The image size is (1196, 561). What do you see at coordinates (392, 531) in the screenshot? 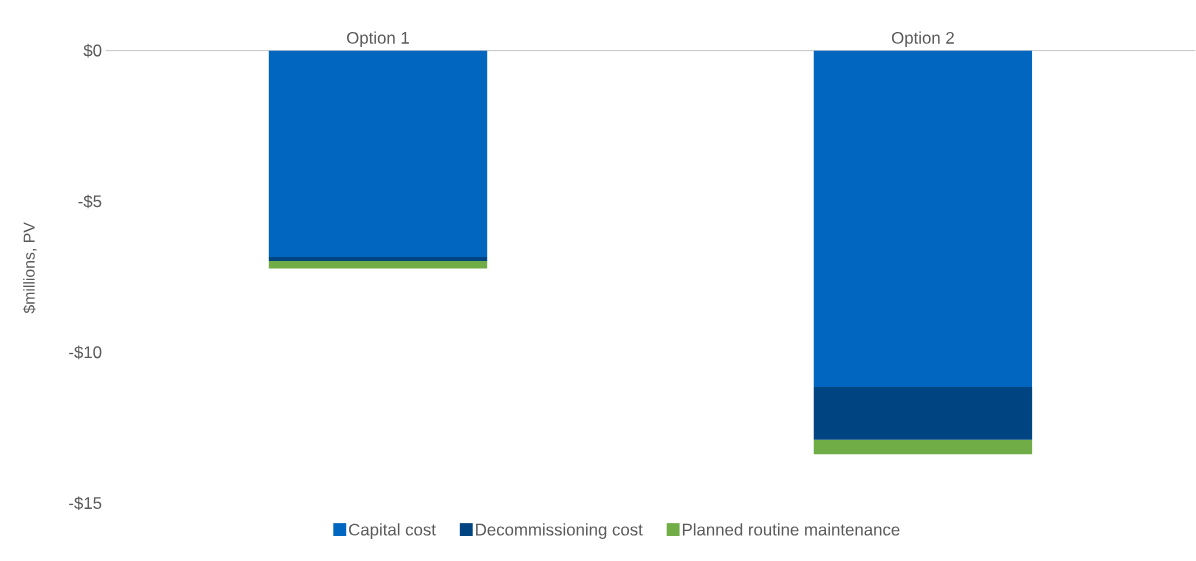
I see `legend-label: Capital cost` at bounding box center [392, 531].